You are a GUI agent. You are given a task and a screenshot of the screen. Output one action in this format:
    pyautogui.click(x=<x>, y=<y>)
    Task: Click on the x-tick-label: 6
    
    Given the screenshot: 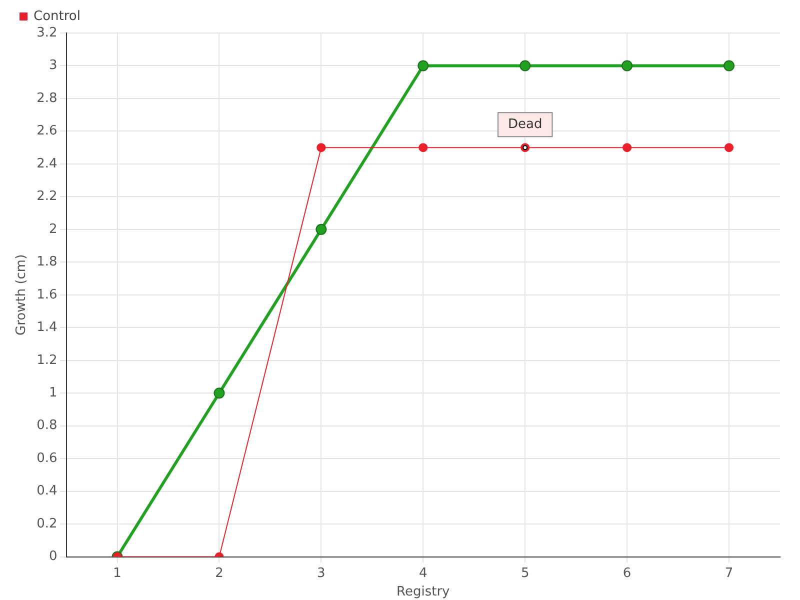 What is the action you would take?
    pyautogui.click(x=627, y=573)
    